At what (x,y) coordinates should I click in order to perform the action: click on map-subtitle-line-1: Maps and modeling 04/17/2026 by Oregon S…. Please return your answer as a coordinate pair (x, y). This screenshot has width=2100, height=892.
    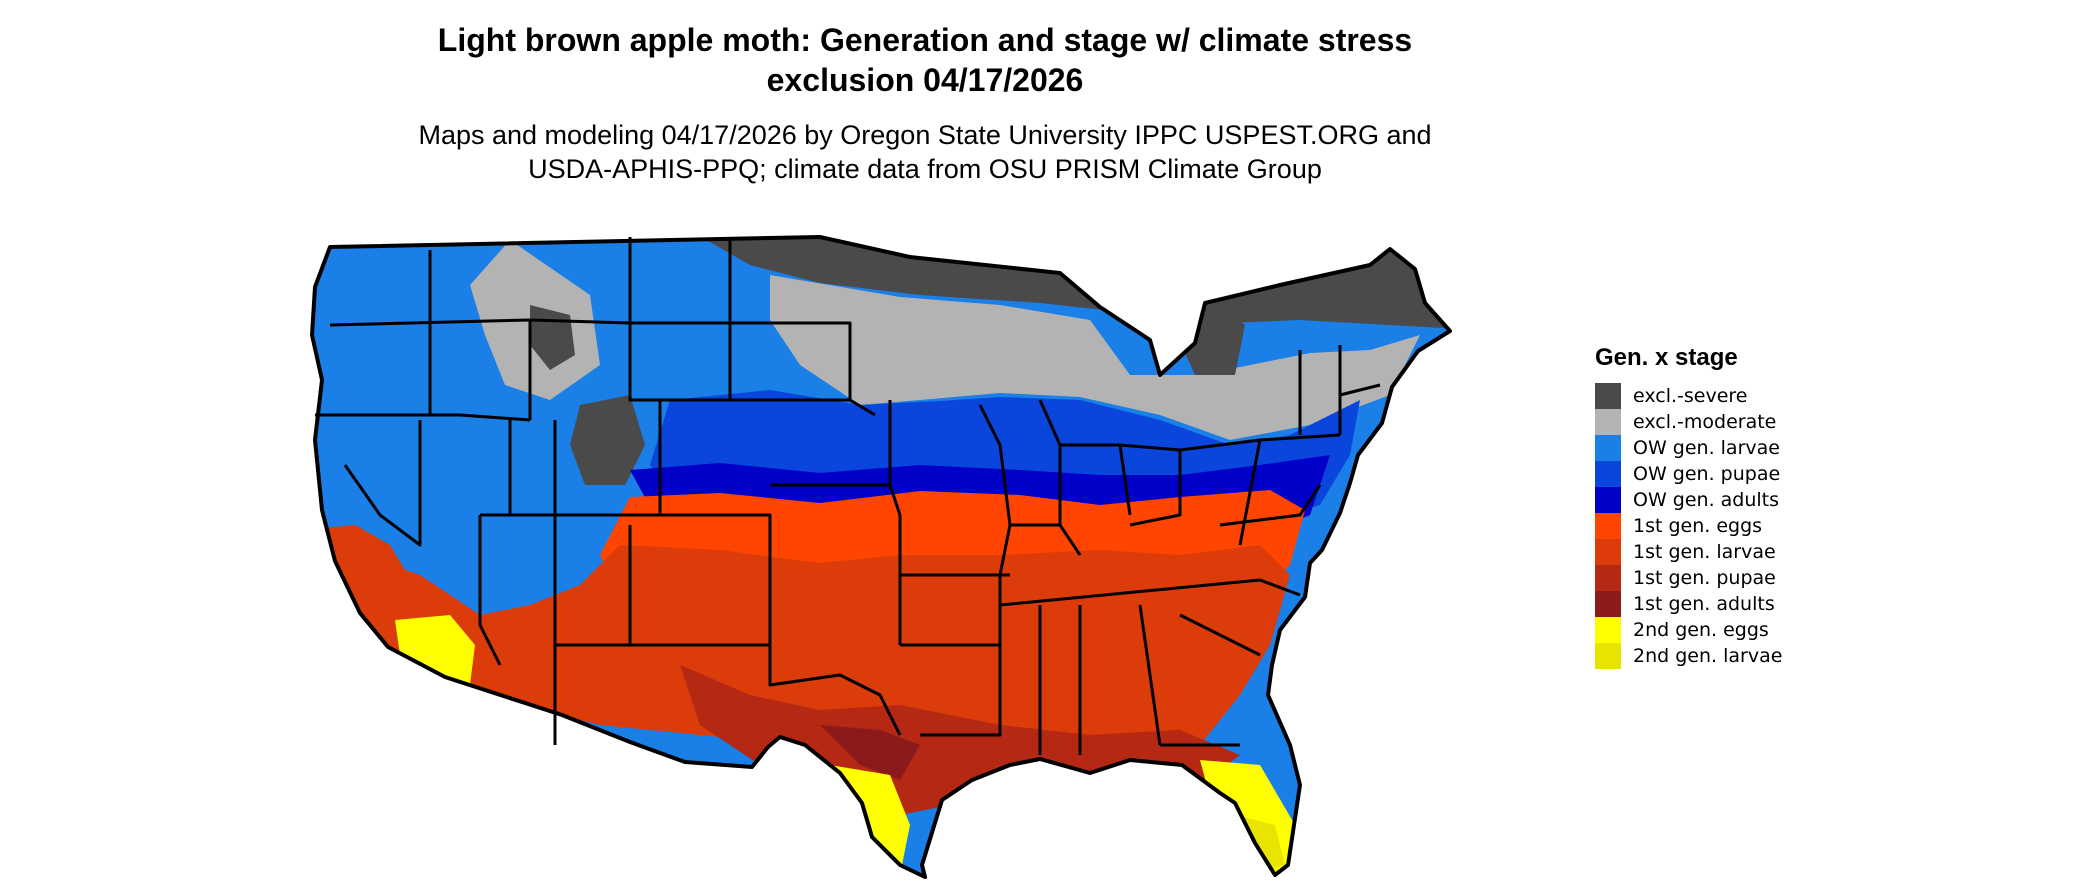
    Looking at the image, I should click on (925, 135).